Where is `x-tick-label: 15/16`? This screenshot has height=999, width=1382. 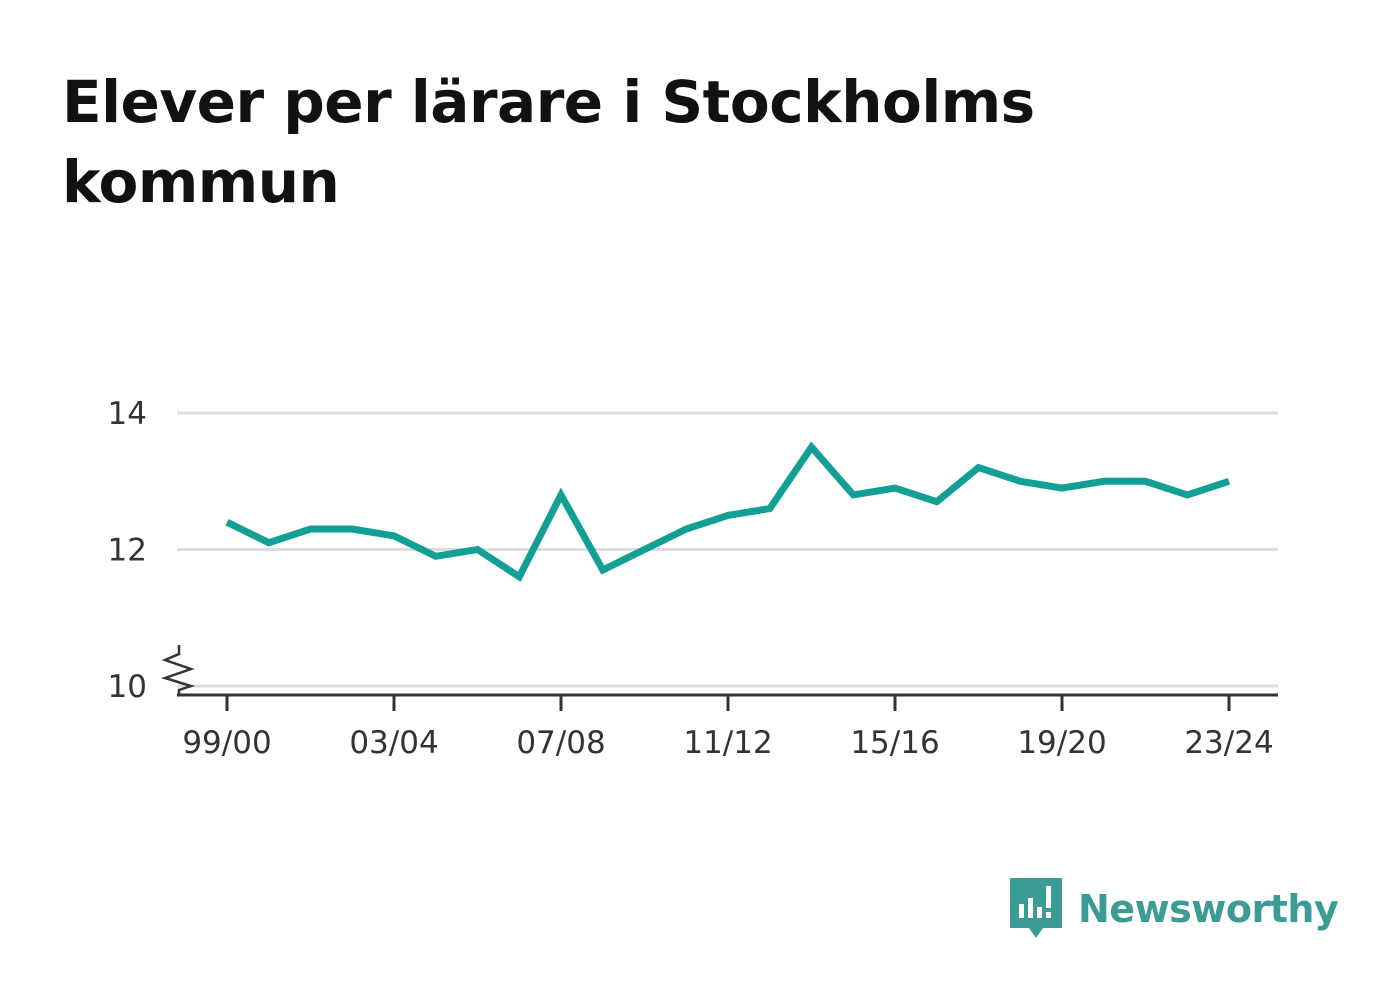 x-tick-label: 15/16 is located at coordinates (894, 743).